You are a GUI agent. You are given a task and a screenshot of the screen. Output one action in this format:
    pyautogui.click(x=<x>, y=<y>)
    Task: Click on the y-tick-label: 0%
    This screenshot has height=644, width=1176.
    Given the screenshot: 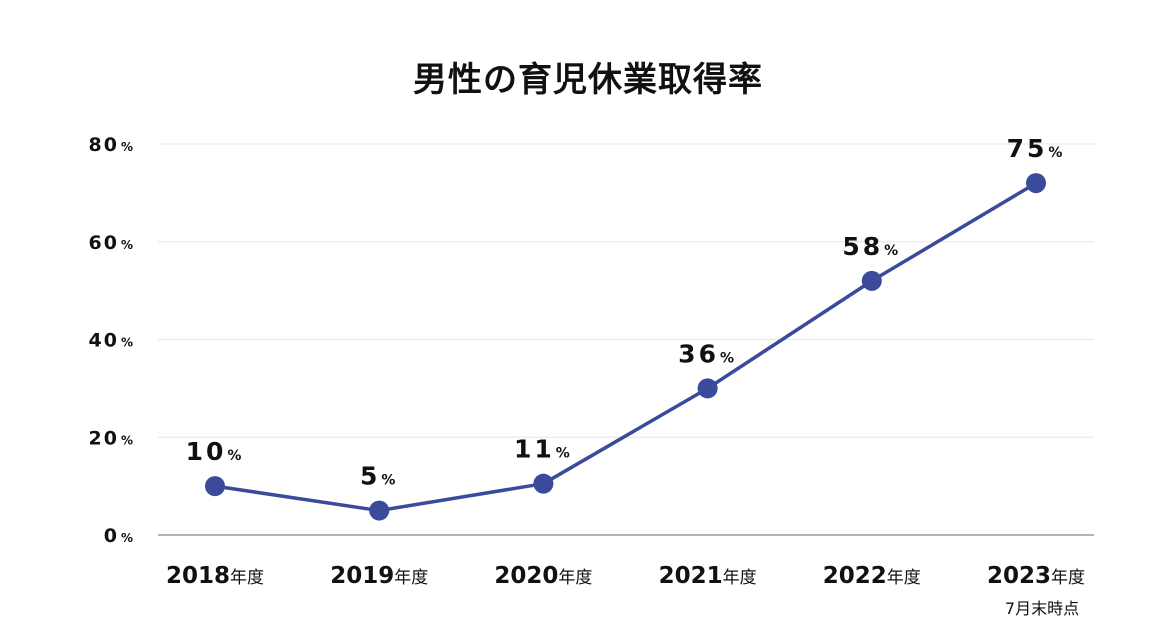 What is the action you would take?
    pyautogui.click(x=119, y=536)
    